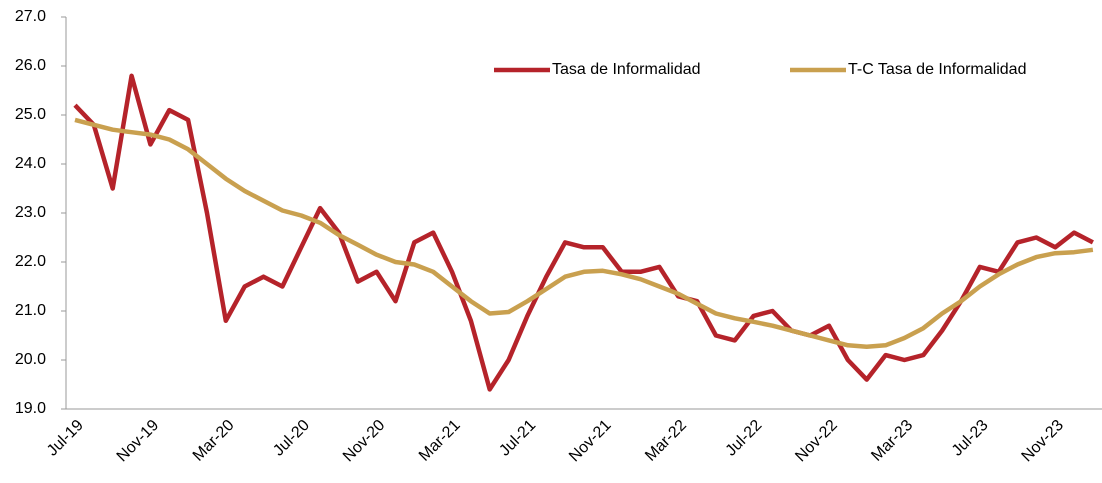 The width and height of the screenshot is (1102, 483). Describe the element at coordinates (30, 310) in the screenshot. I see `y-tick-label: 21.0` at that location.